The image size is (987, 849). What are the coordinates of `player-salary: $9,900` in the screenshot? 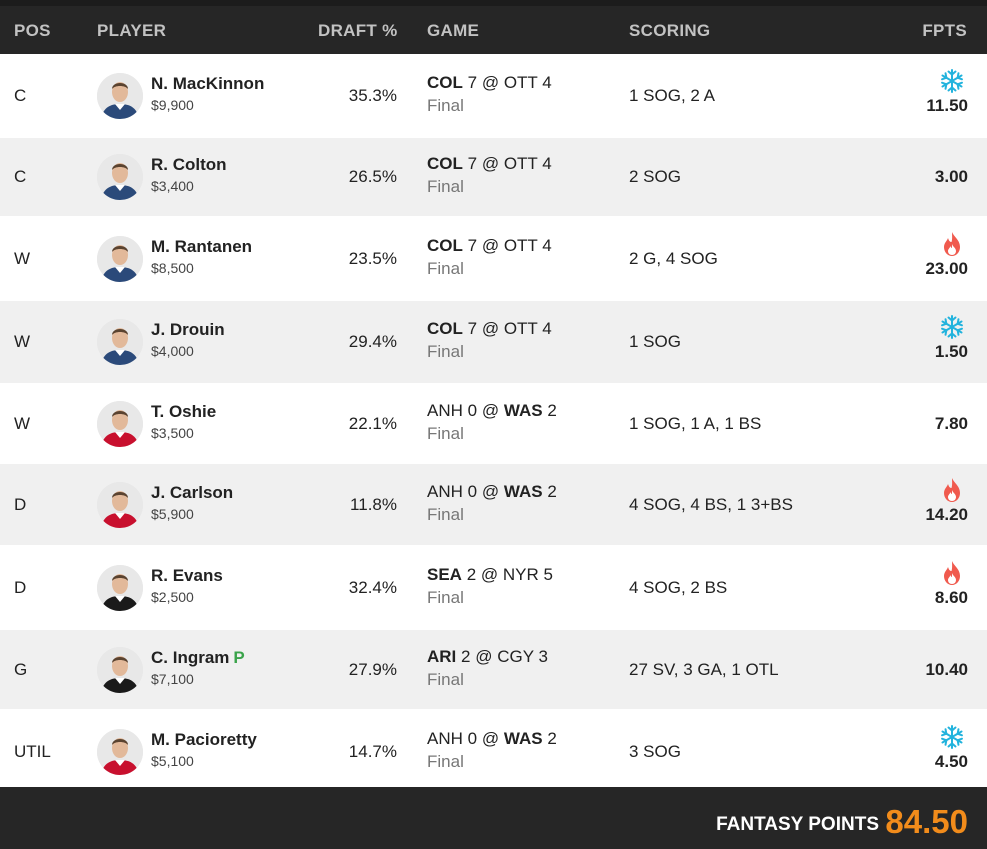 It's located at (172, 104).